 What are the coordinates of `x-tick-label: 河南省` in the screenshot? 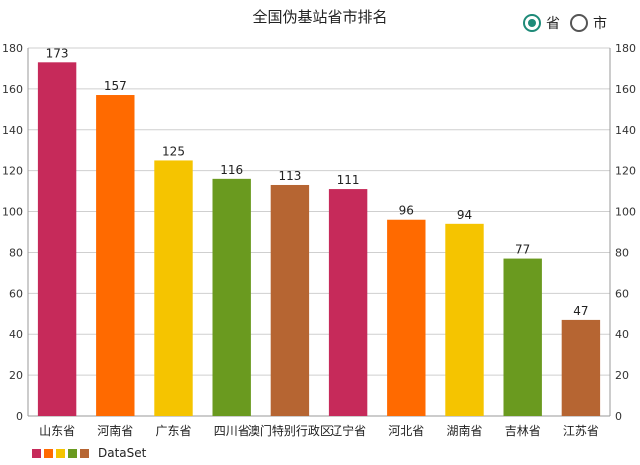 It's located at (115, 430).